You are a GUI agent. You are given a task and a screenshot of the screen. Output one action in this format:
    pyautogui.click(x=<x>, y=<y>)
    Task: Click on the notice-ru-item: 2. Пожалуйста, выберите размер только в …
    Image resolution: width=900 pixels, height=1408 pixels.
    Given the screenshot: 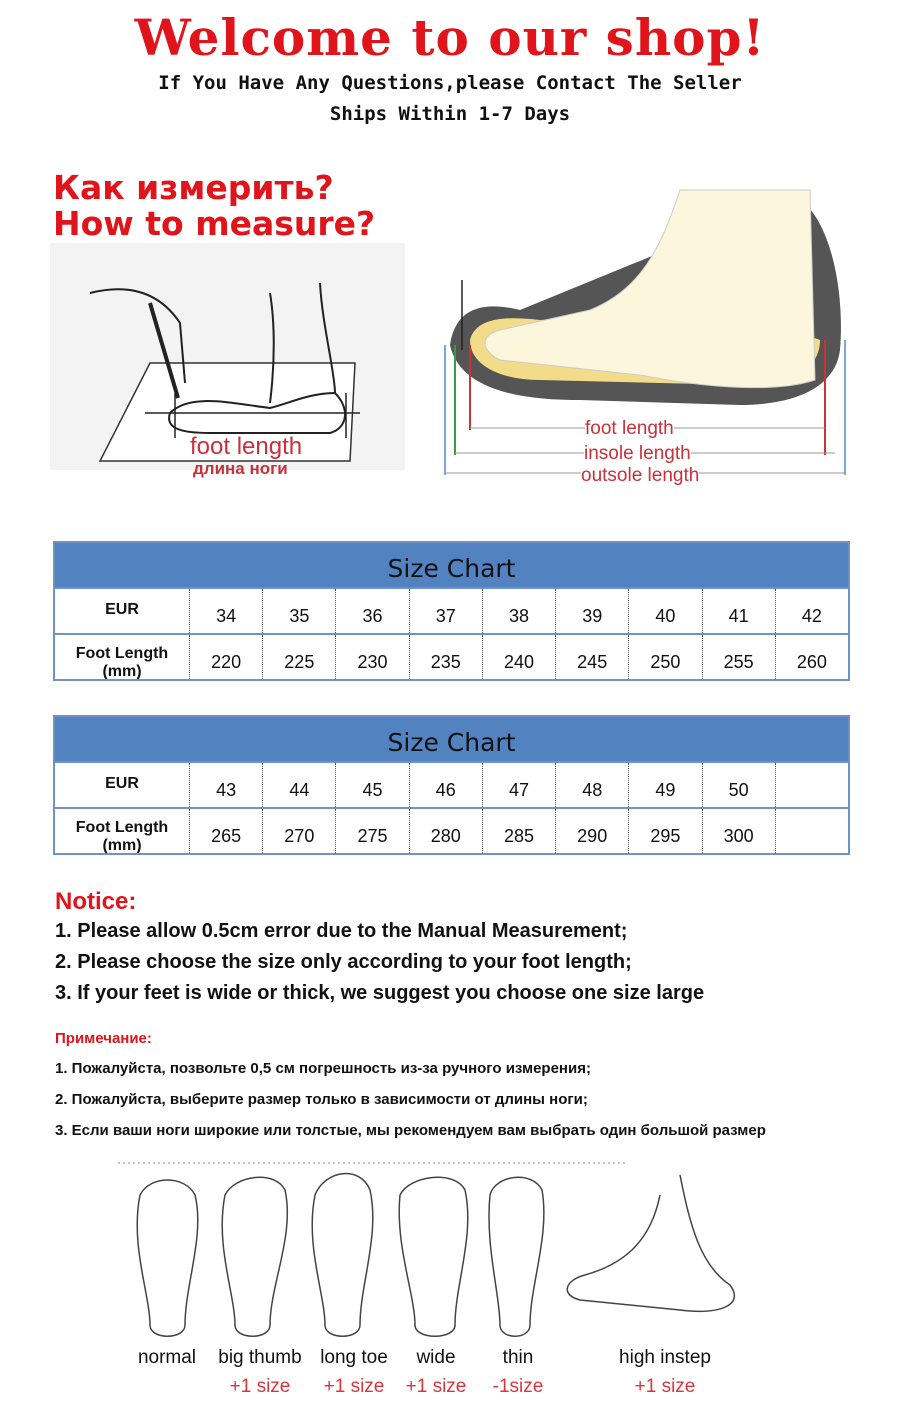 What is the action you would take?
    pyautogui.click(x=321, y=1099)
    